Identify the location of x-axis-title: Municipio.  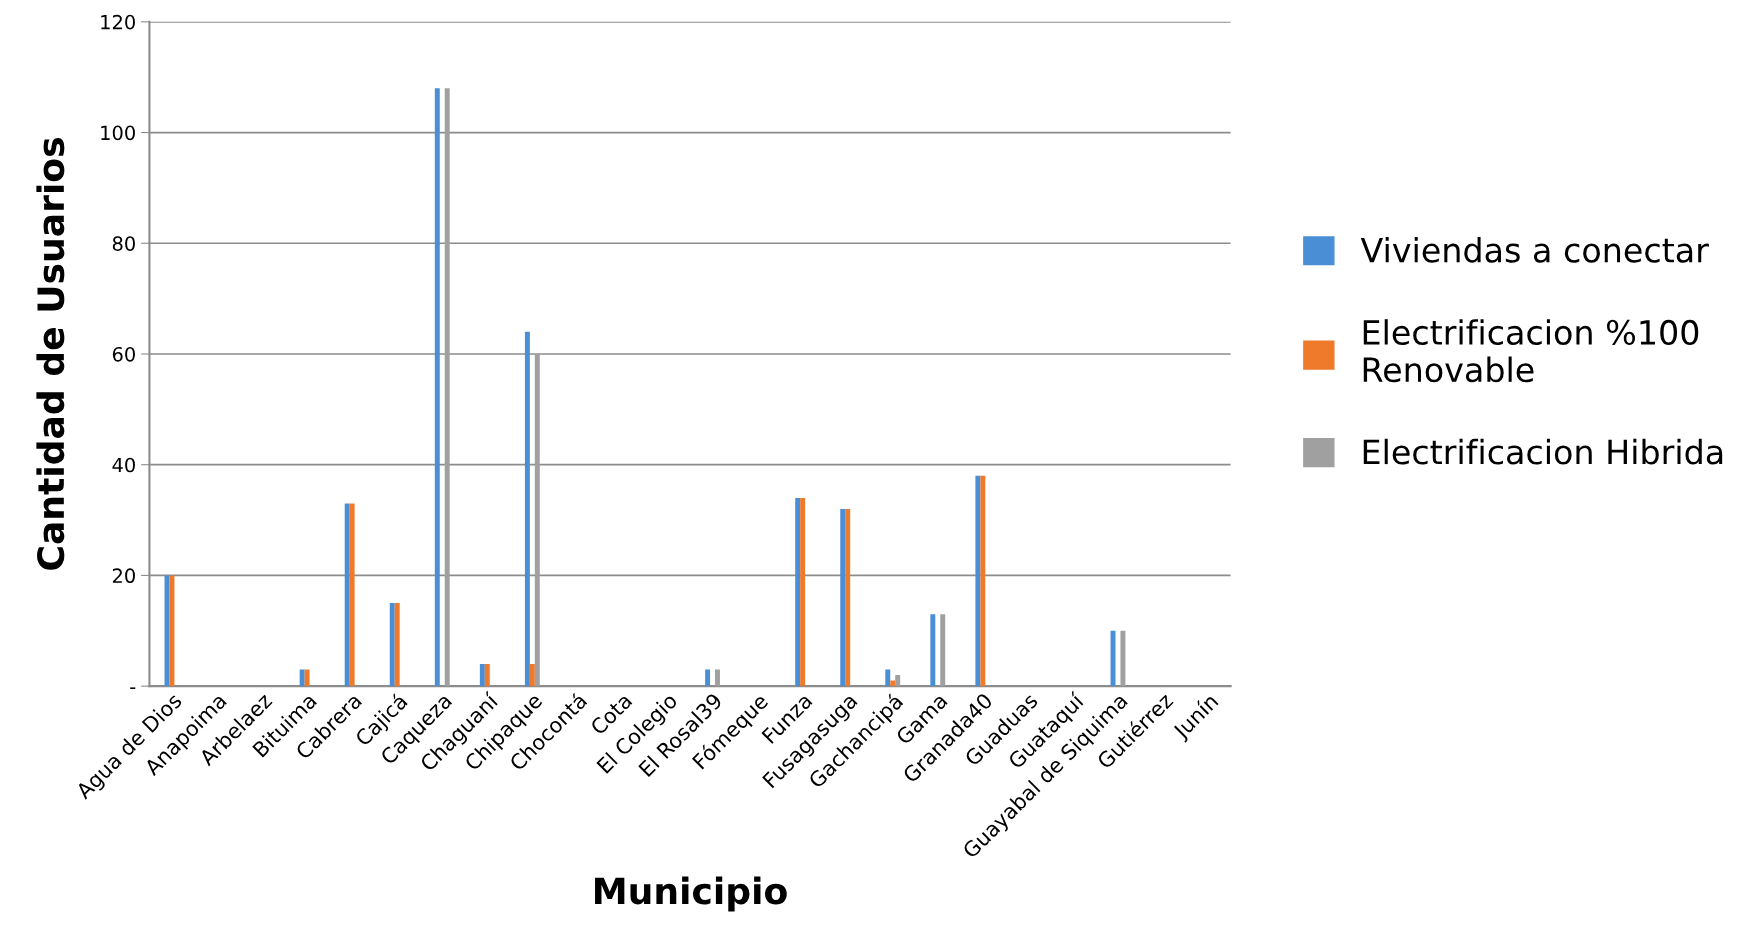
(691, 894).